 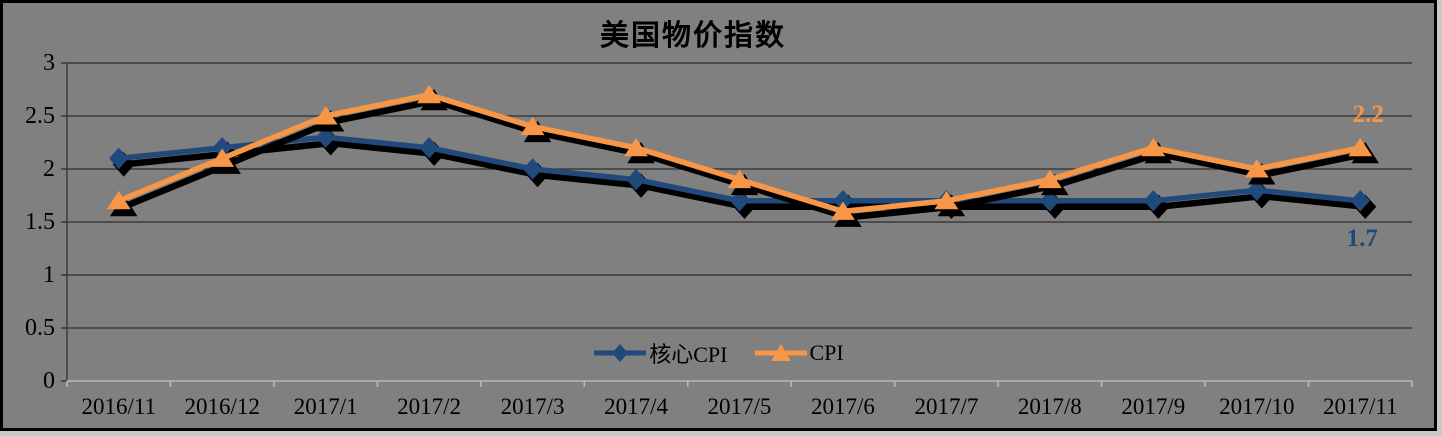 What do you see at coordinates (1153, 406) in the screenshot?
I see `x-axis-label: 2017/9` at bounding box center [1153, 406].